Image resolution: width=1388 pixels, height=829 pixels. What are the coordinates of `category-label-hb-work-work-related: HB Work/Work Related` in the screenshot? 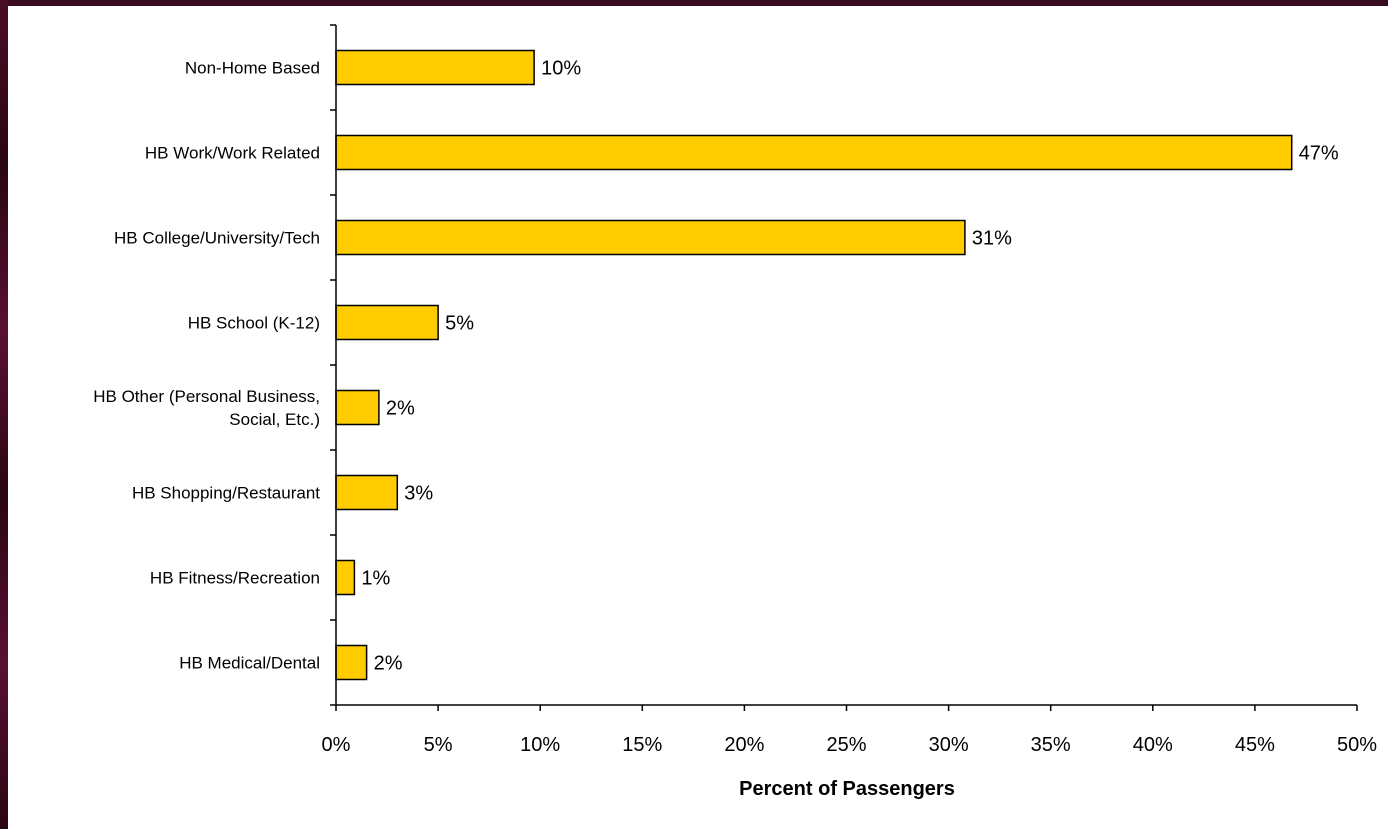 It's located at (232, 153).